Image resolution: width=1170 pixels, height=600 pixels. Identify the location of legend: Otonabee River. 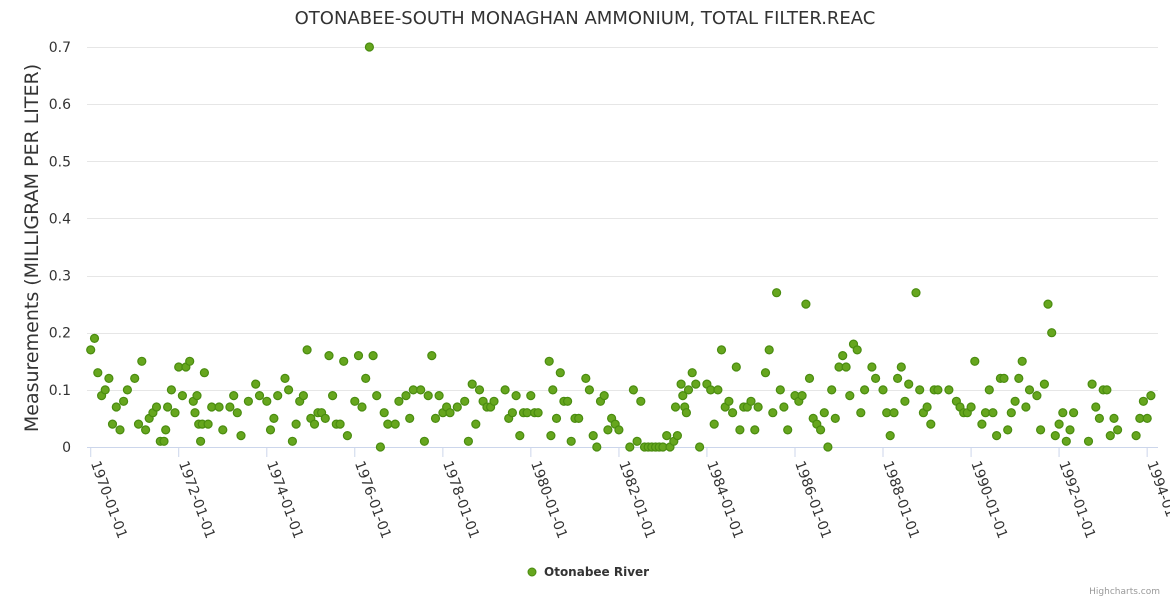
(588, 572).